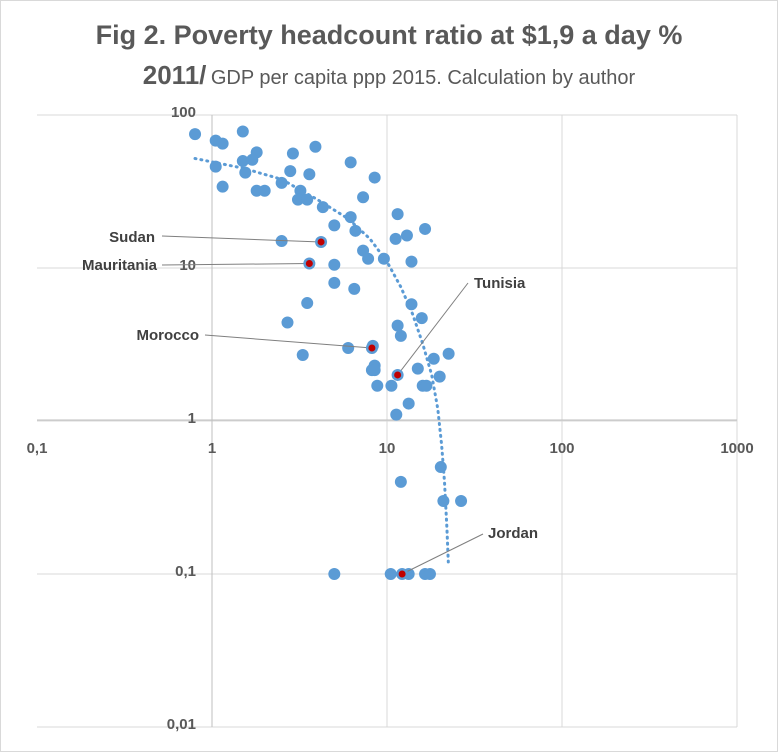 The image size is (778, 752). I want to click on y-tick-label: 100, so click(183, 112).